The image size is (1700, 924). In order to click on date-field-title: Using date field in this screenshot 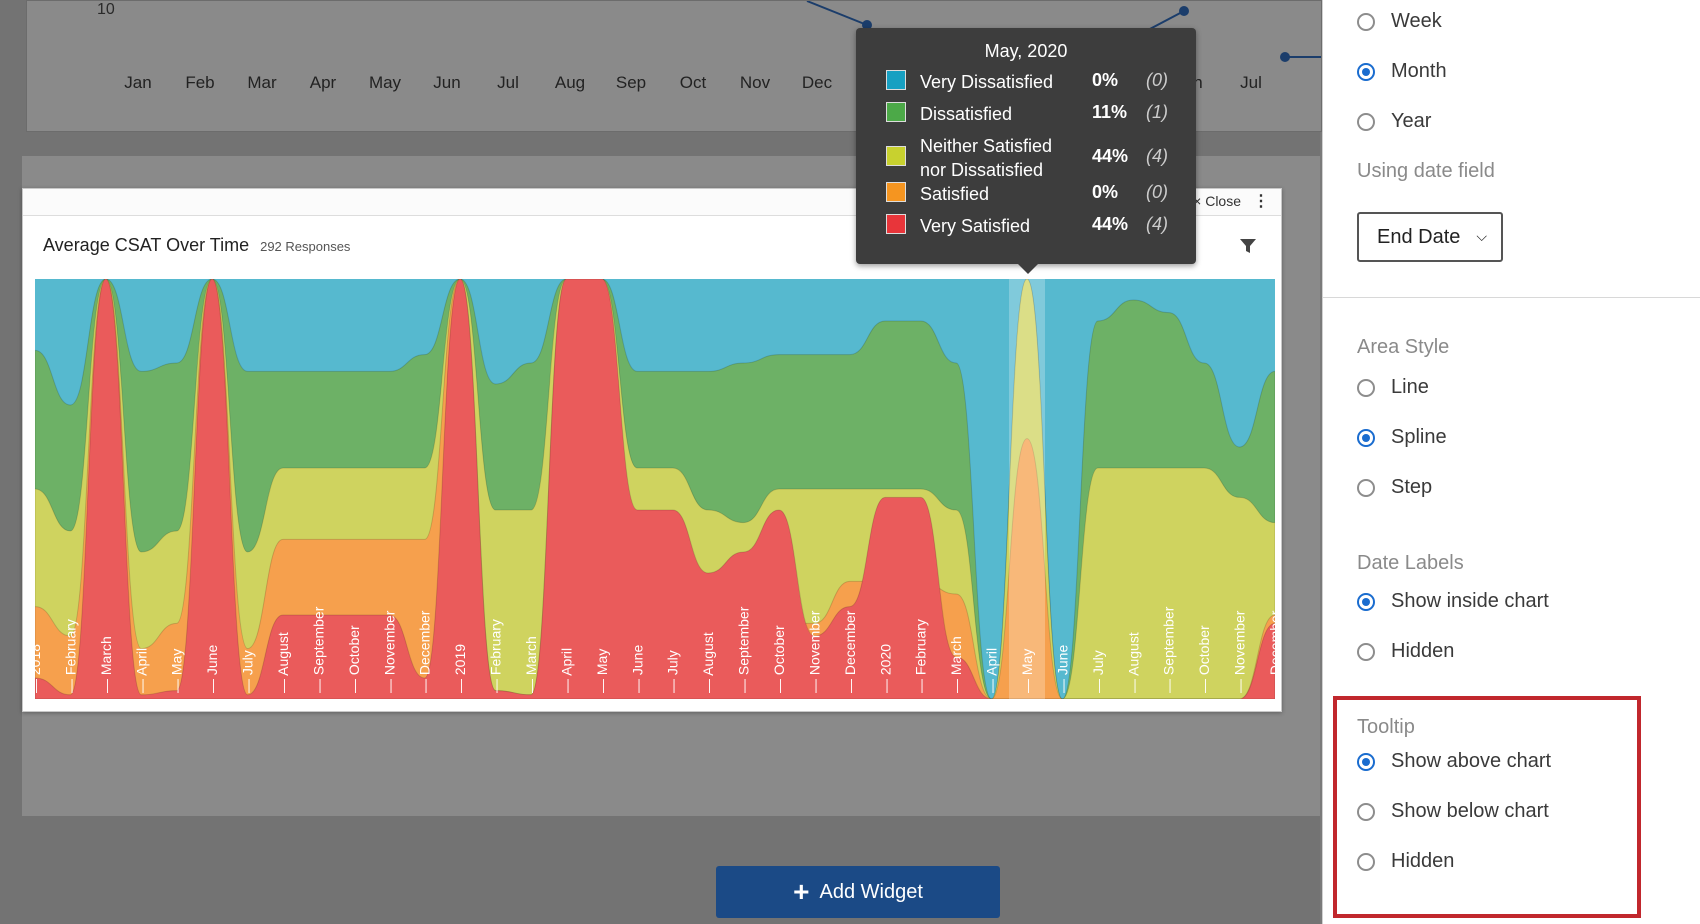, I will do `click(1426, 171)`.